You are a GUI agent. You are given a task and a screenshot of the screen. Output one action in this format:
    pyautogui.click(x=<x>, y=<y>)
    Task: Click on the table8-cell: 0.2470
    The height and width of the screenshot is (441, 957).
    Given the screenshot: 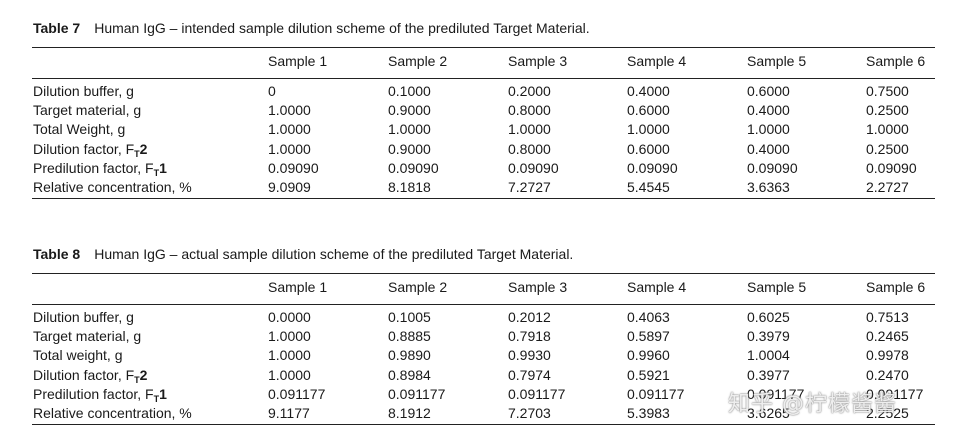 What is the action you would take?
    pyautogui.click(x=887, y=374)
    